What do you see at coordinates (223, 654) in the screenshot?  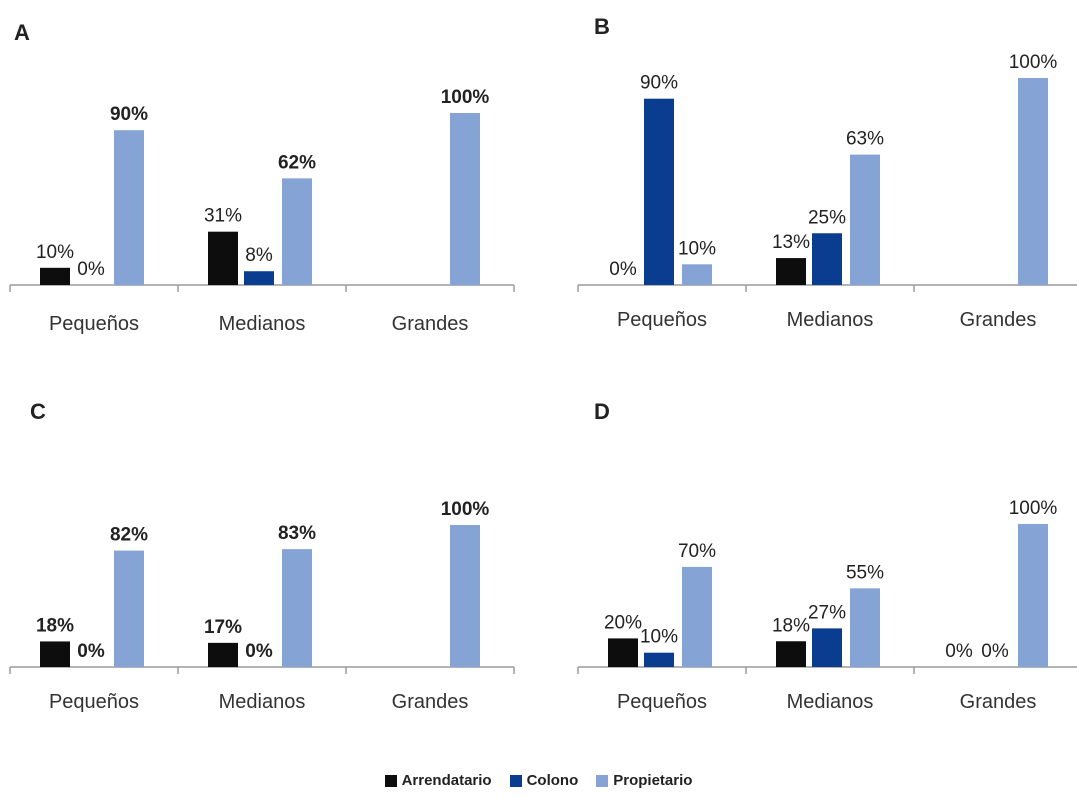 I see `bar-c-arrendatario-medianos` at bounding box center [223, 654].